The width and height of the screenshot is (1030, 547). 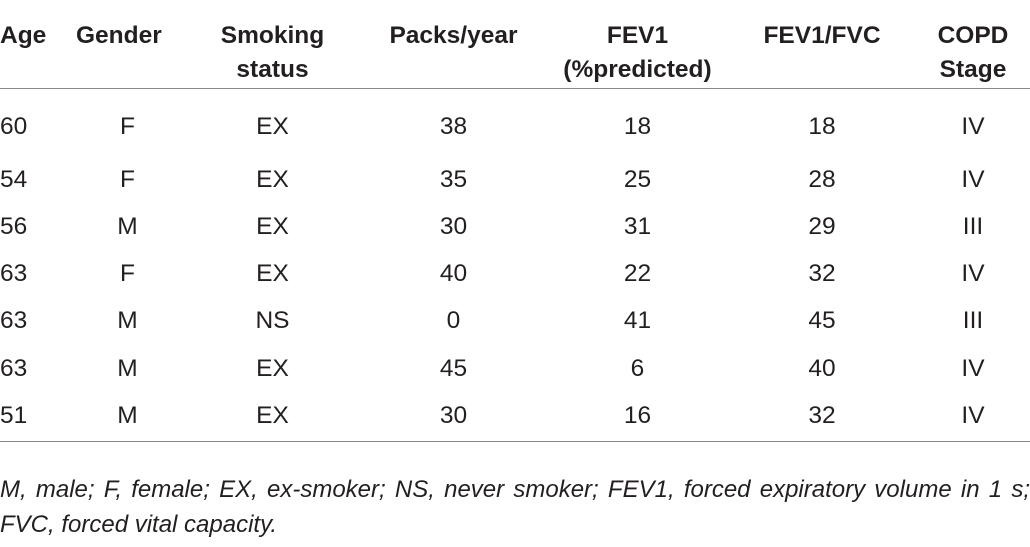 What do you see at coordinates (119, 35) in the screenshot?
I see `header-gender-label: Gender` at bounding box center [119, 35].